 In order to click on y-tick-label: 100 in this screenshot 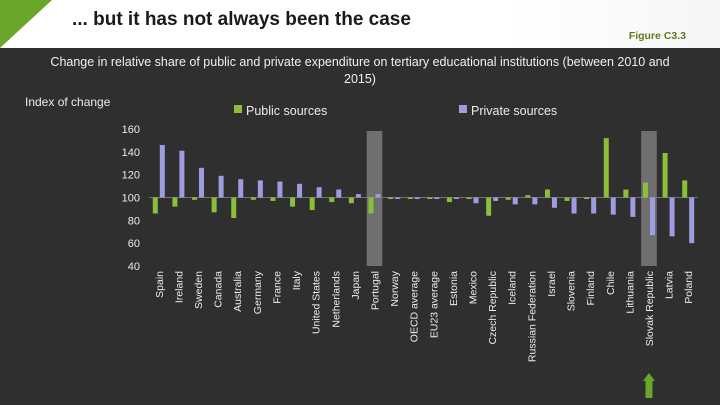, I will do `click(131, 199)`.